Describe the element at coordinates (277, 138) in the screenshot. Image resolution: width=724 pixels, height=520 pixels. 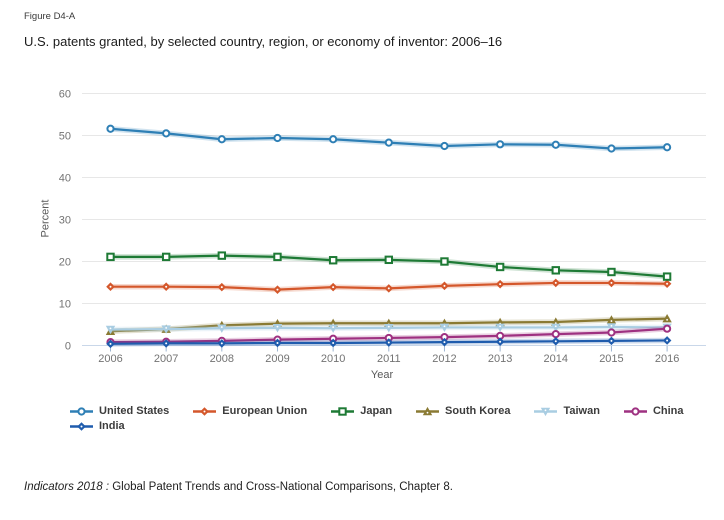
I see `point-united-states-2009` at that location.